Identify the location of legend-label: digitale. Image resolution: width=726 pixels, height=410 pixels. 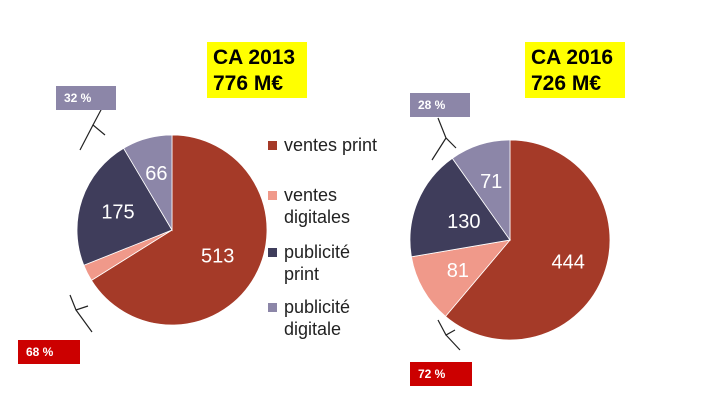
(312, 329).